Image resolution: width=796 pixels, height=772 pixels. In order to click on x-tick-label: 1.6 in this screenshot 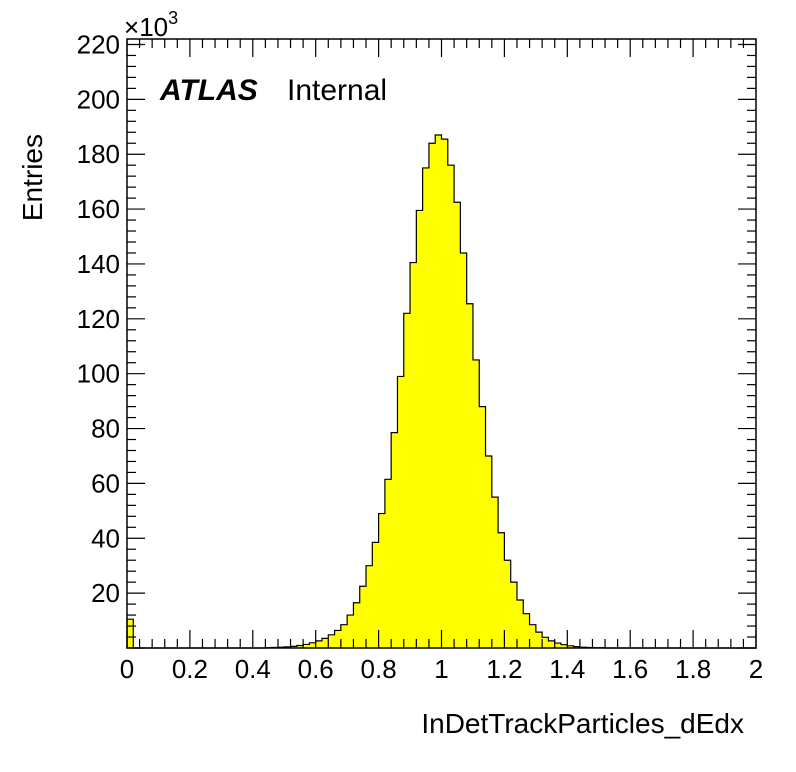, I will do `click(630, 669)`.